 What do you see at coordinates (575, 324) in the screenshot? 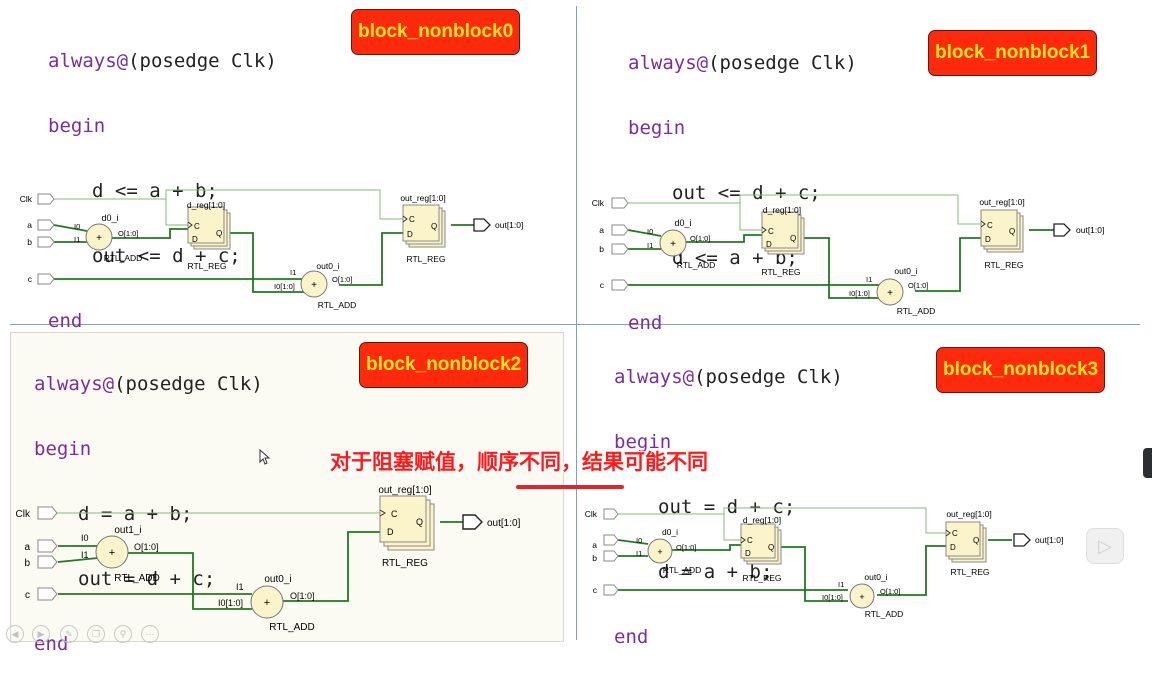
I see `horizontal-divider` at bounding box center [575, 324].